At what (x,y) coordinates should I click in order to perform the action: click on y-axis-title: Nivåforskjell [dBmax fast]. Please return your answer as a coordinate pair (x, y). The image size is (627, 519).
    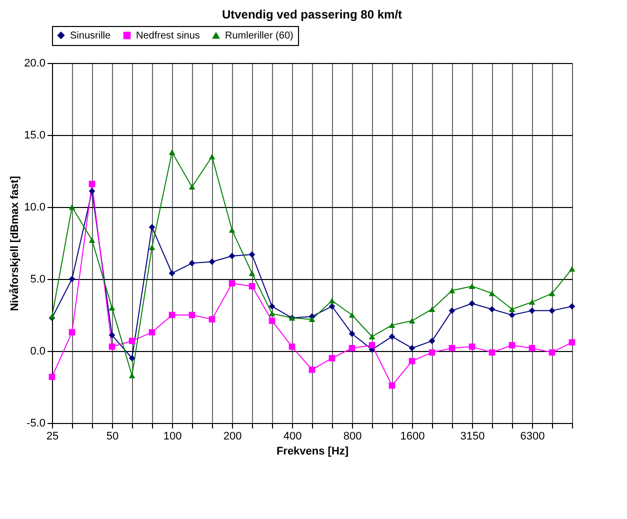
    Looking at the image, I should click on (15, 244).